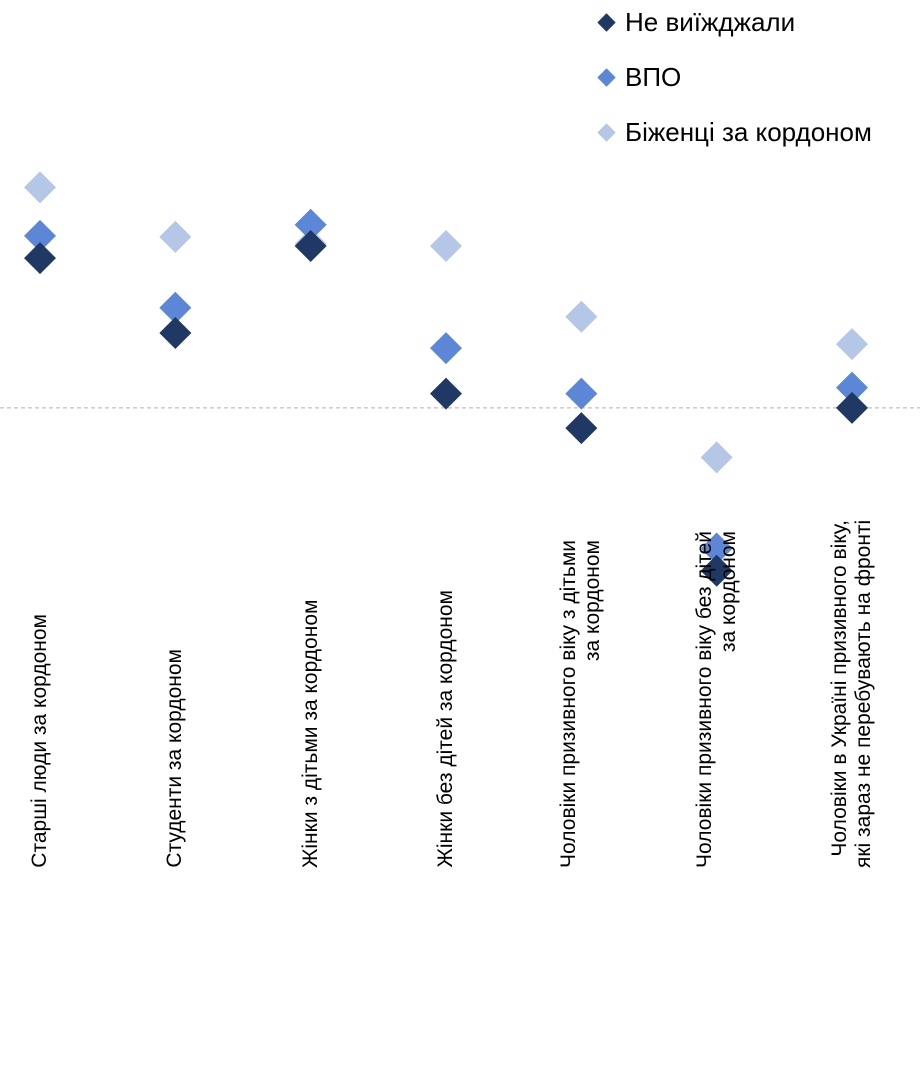  I want to click on legend-item-series-1: Не виїжджали, so click(695, 22).